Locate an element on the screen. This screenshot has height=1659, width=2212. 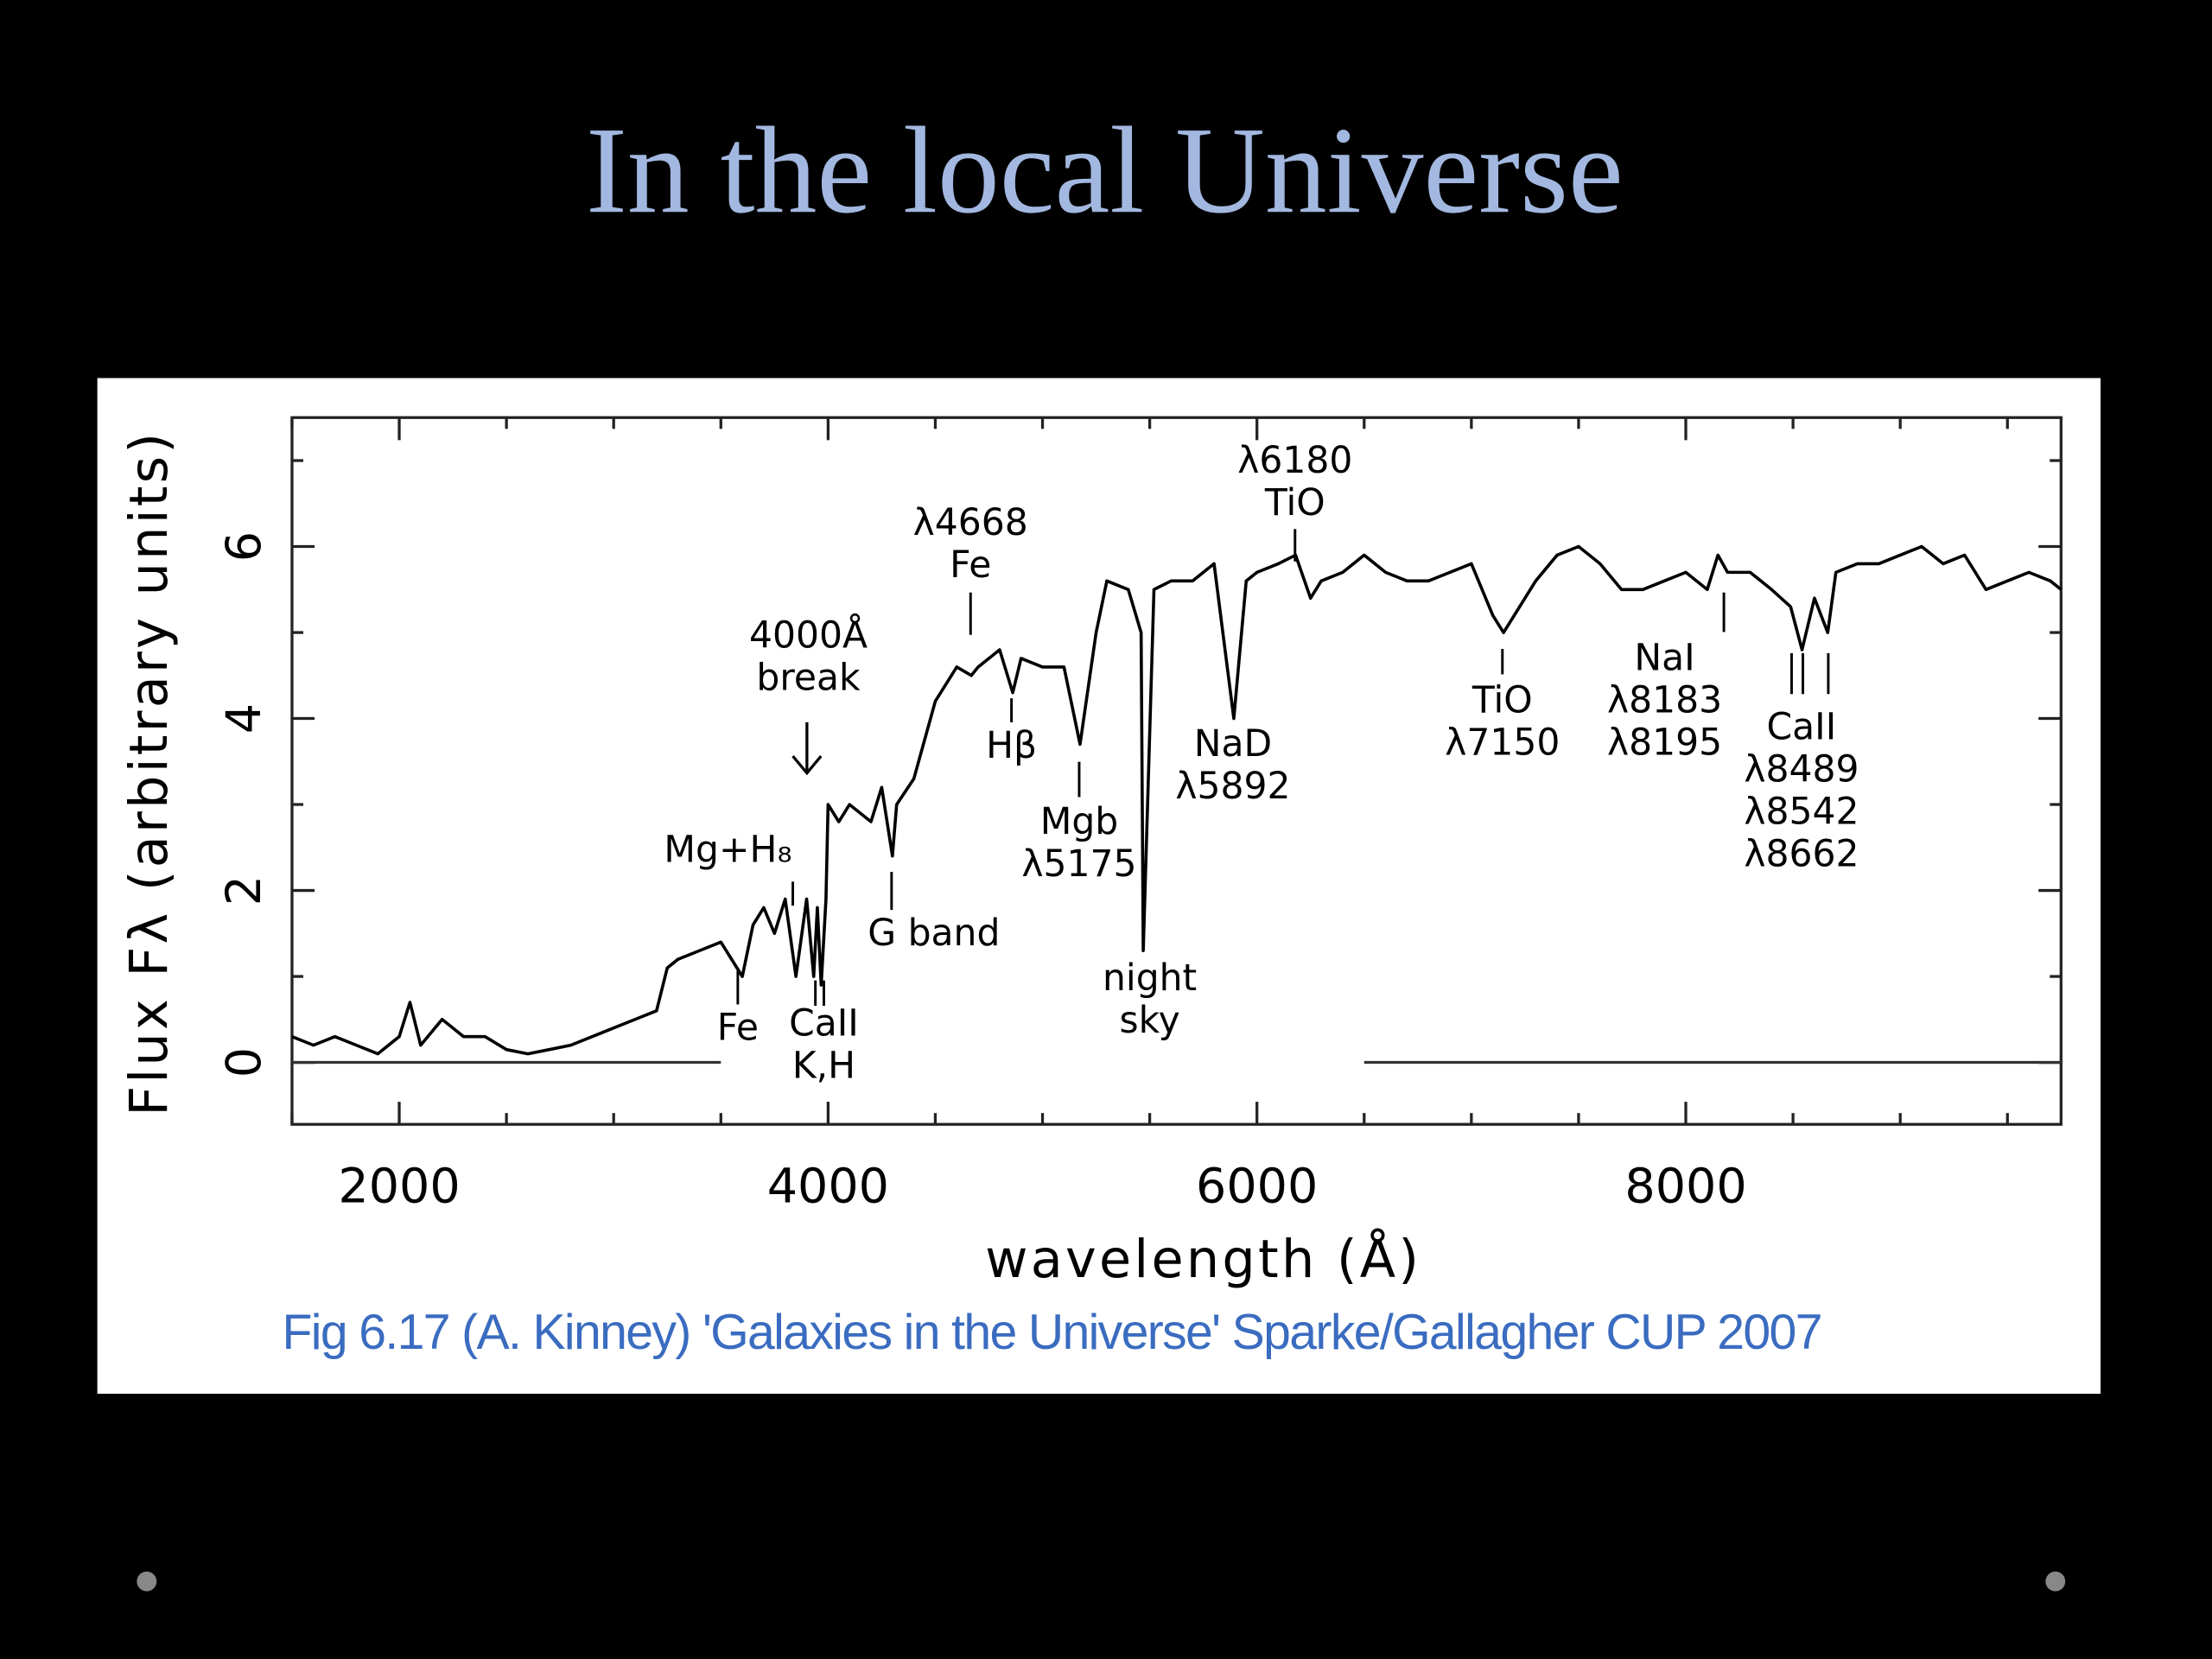
annotation: λ8542 is located at coordinates (1801, 812).